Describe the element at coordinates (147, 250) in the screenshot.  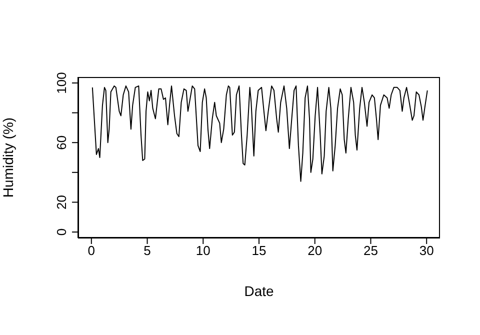
I see `x-tick-label: 5` at that location.